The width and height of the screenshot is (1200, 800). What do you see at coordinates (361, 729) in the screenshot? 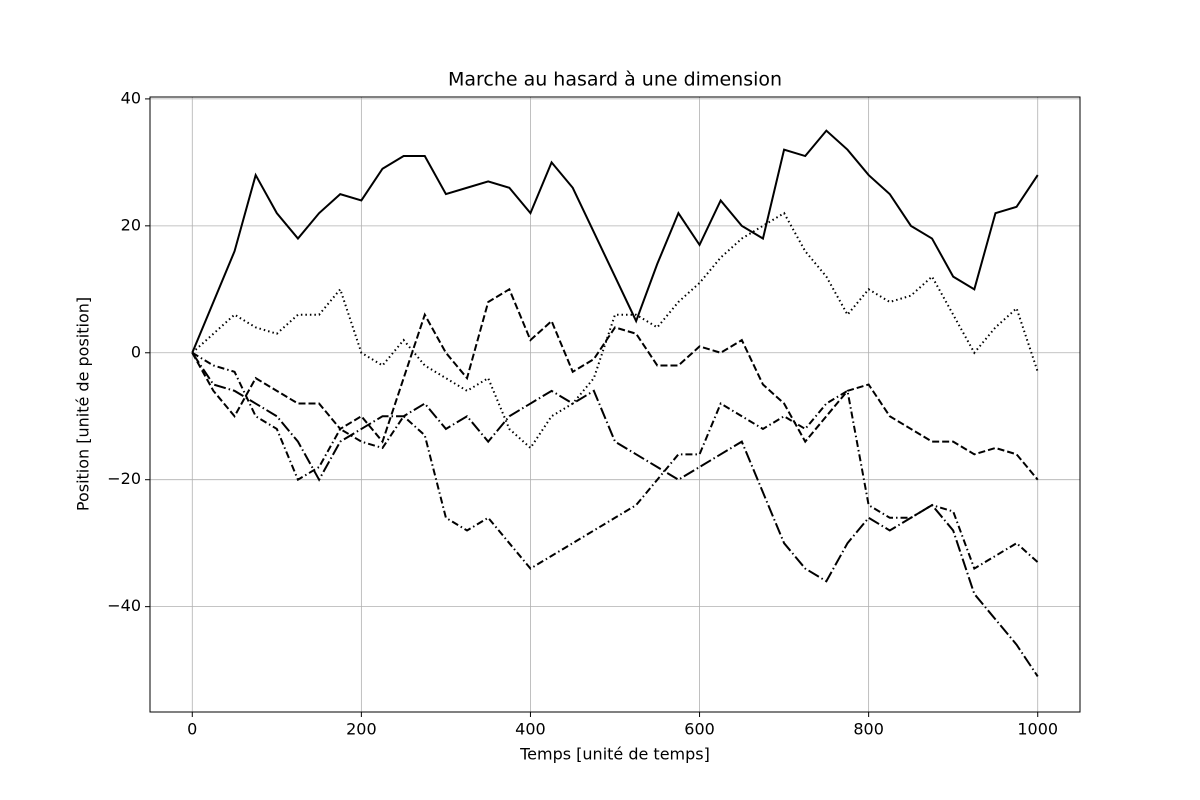
I see `x-tick-label: 200` at bounding box center [361, 729].